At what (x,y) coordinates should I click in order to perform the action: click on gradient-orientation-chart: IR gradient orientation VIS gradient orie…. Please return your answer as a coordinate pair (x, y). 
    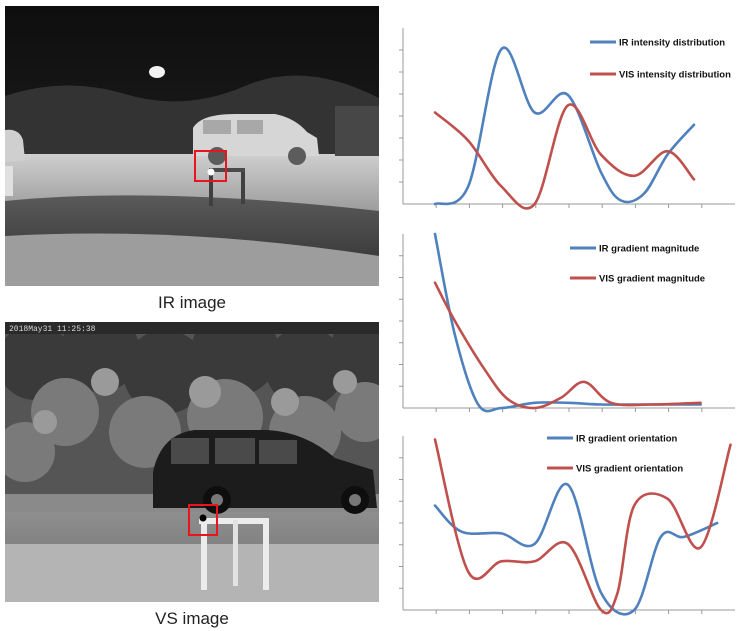
    Looking at the image, I should click on (567, 525).